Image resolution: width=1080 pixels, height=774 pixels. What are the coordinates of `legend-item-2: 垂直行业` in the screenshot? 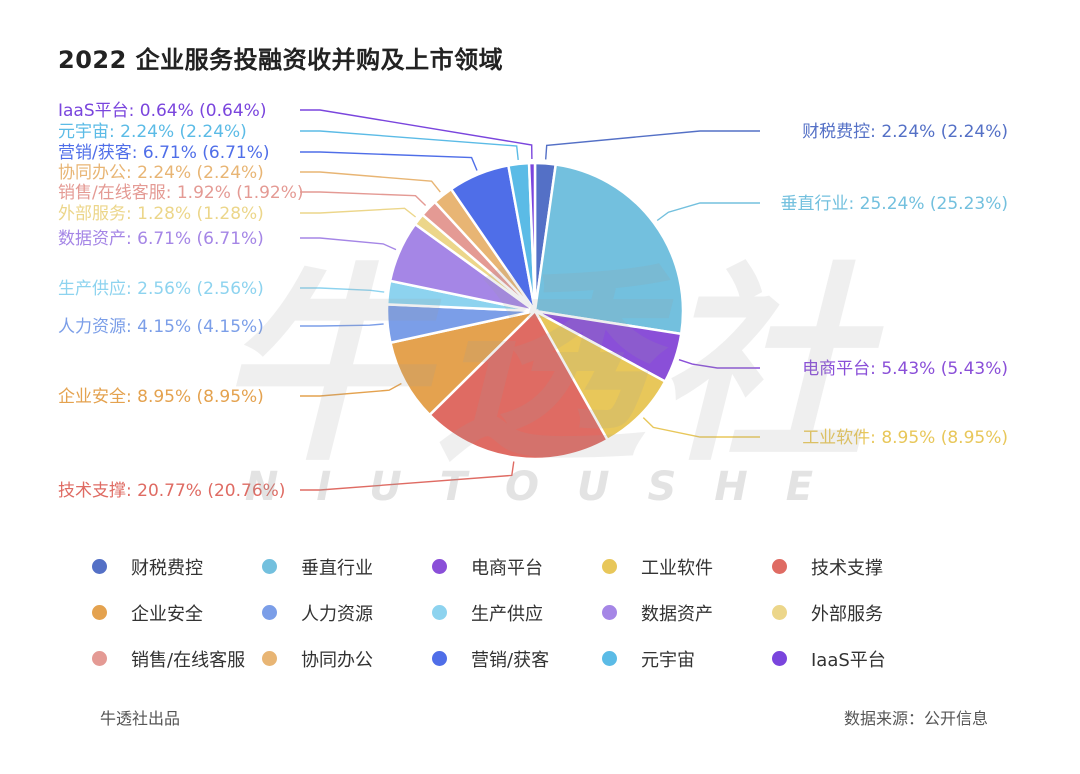 It's located at (347, 567).